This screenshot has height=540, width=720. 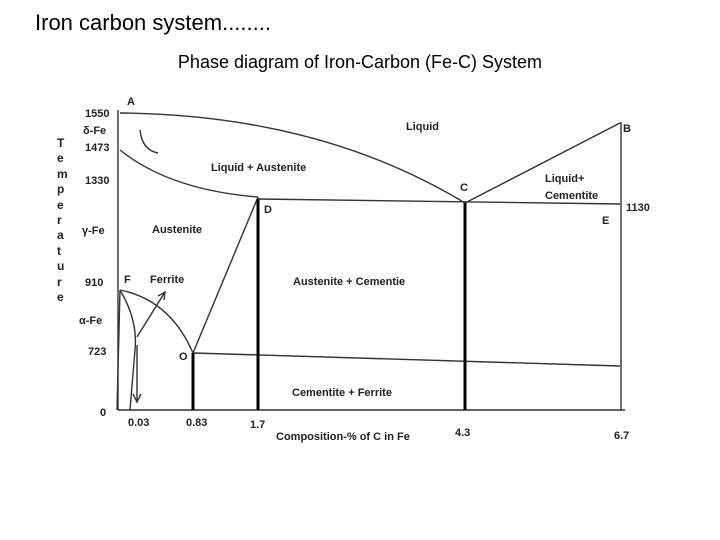 I want to click on region-label: Ferrite, so click(x=167, y=280).